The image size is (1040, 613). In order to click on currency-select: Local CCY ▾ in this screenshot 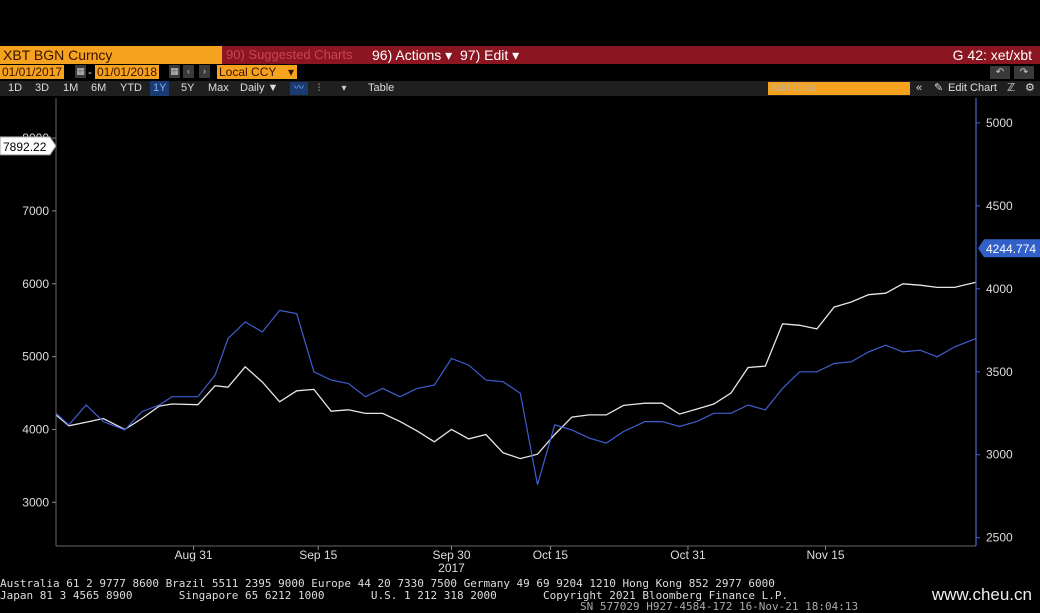, I will do `click(257, 72)`.